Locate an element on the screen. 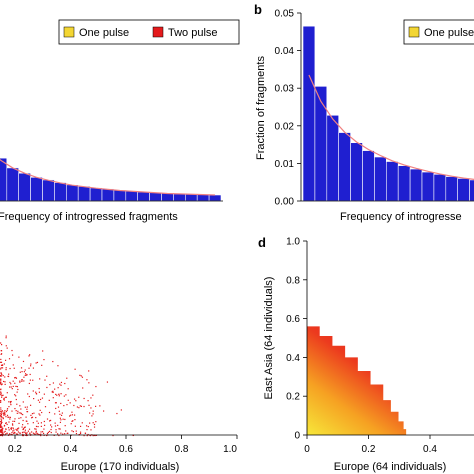 Image resolution: width=474 pixels, height=474 pixels. legend-b: One pulse is located at coordinates (438, 32).